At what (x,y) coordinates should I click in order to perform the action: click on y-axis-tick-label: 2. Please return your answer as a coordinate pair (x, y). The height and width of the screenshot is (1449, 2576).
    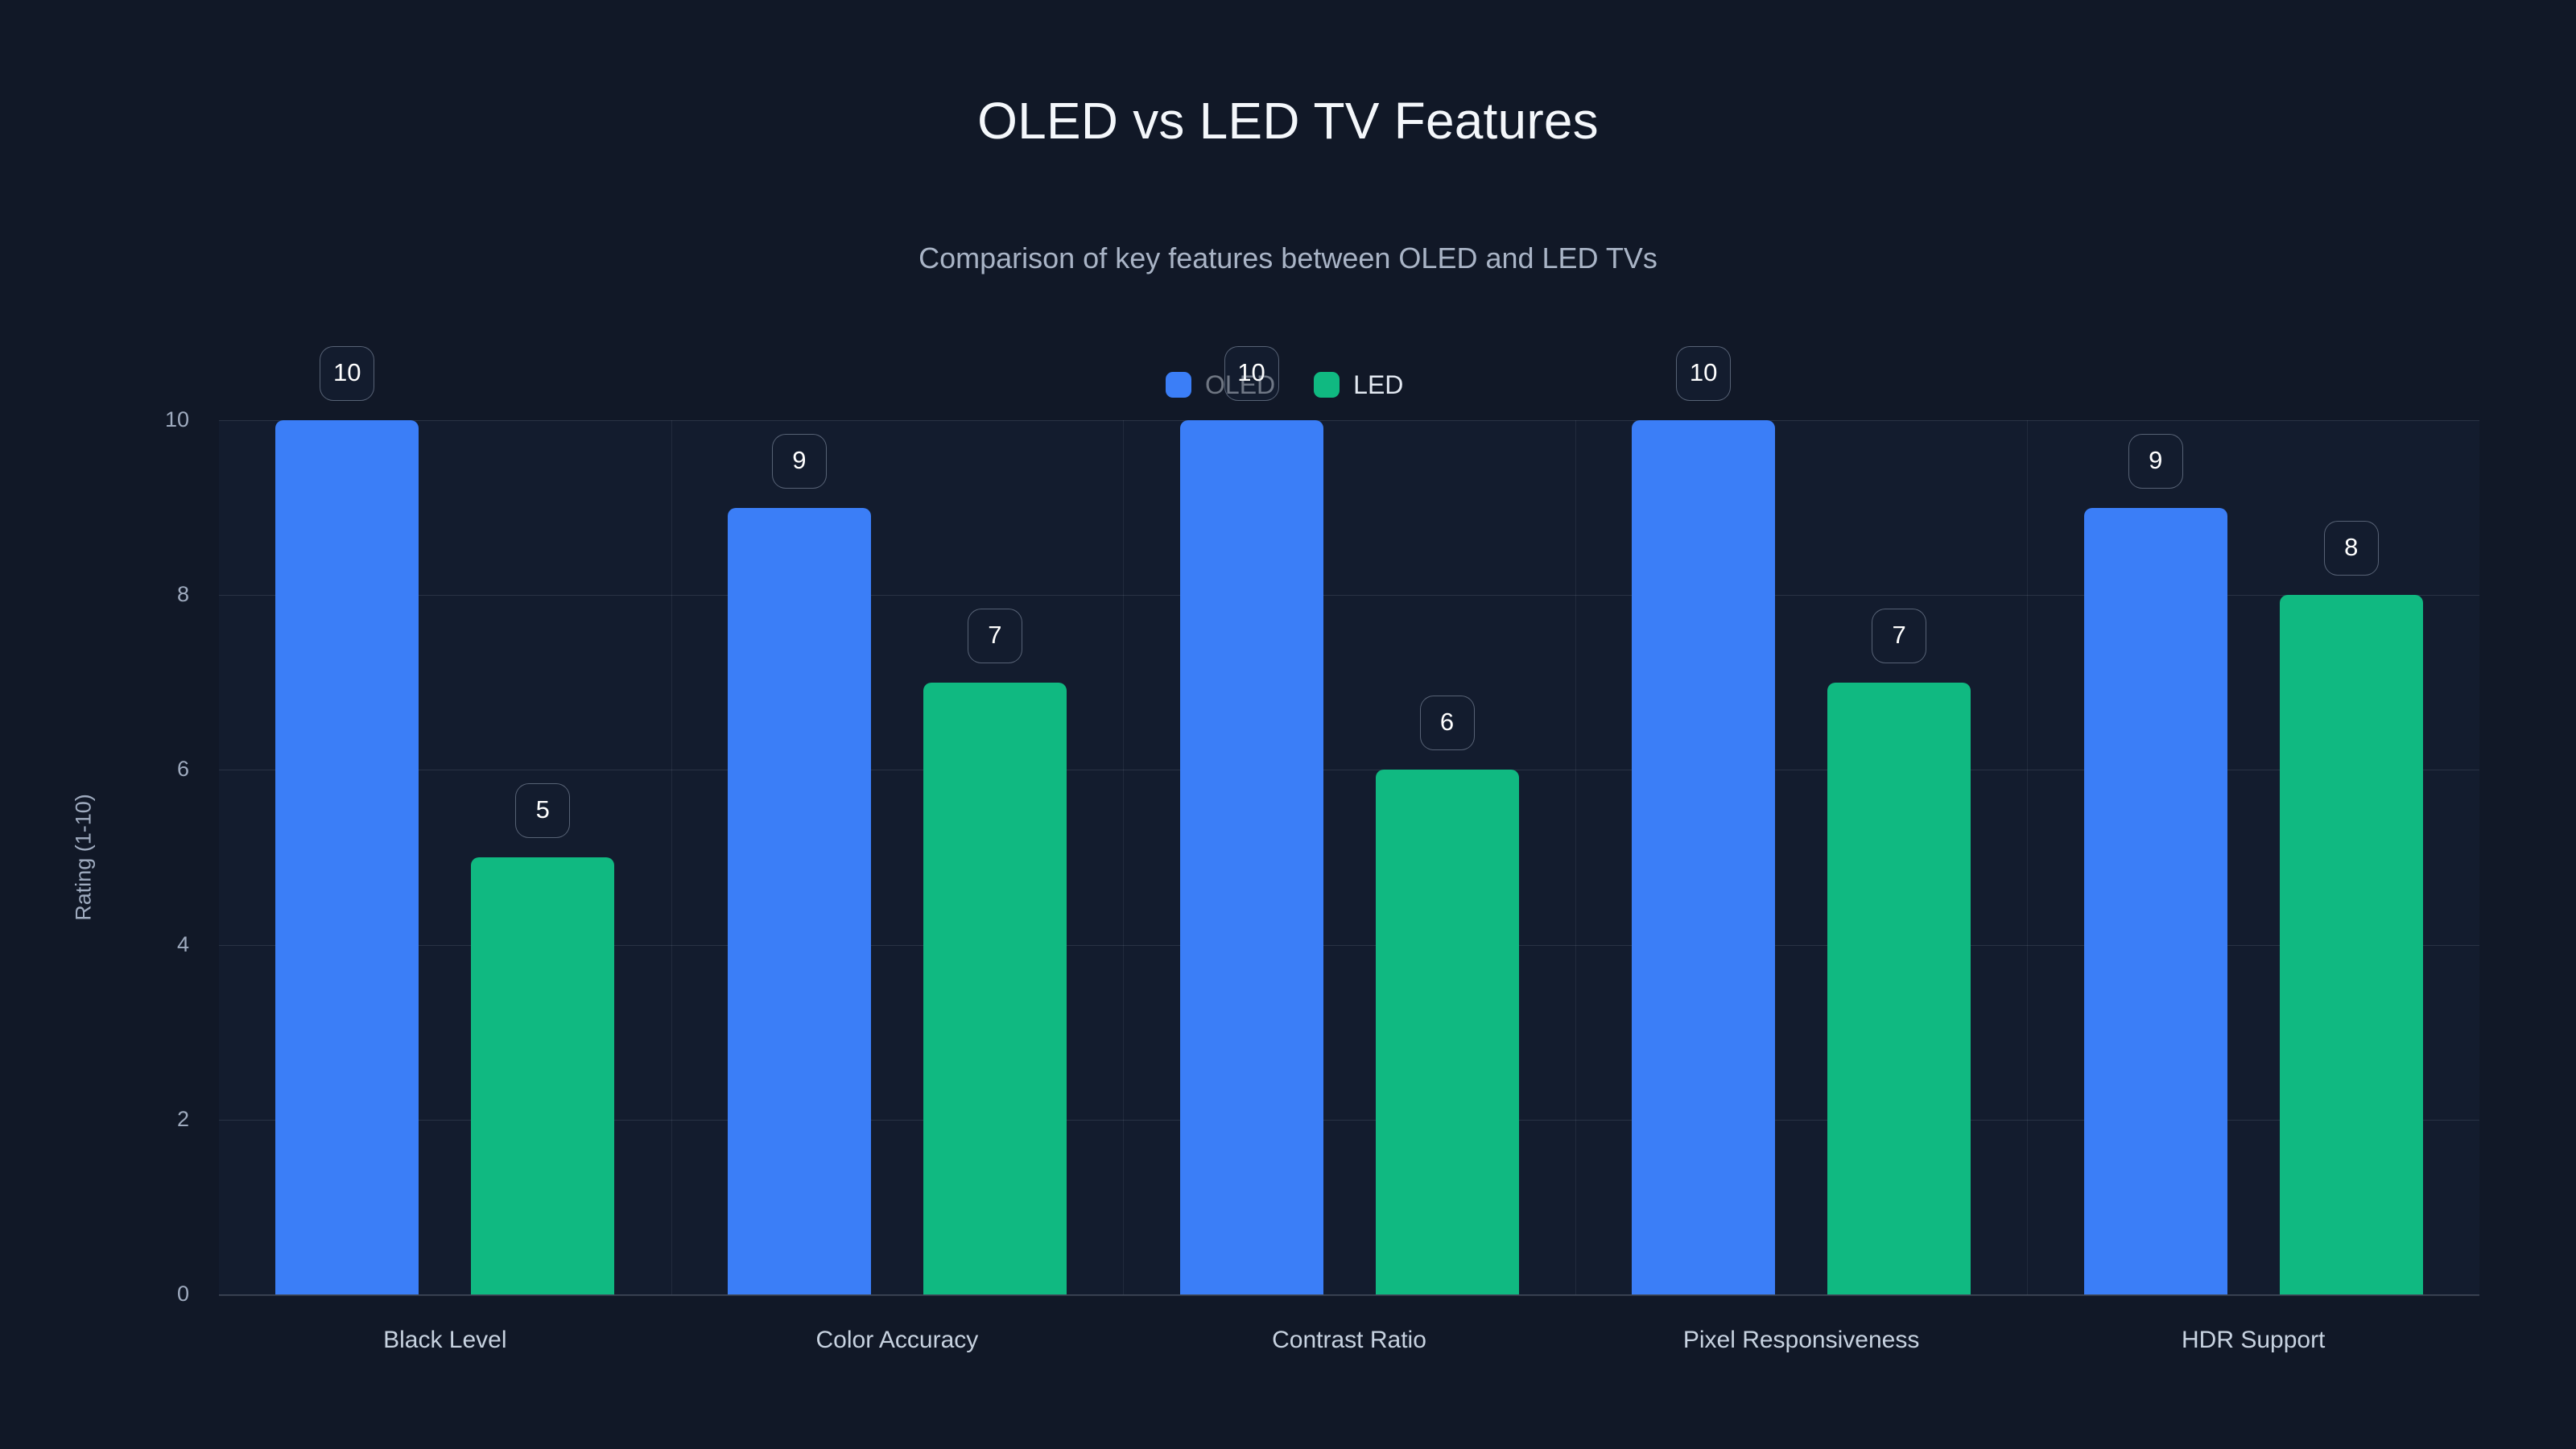
    Looking at the image, I should click on (182, 1118).